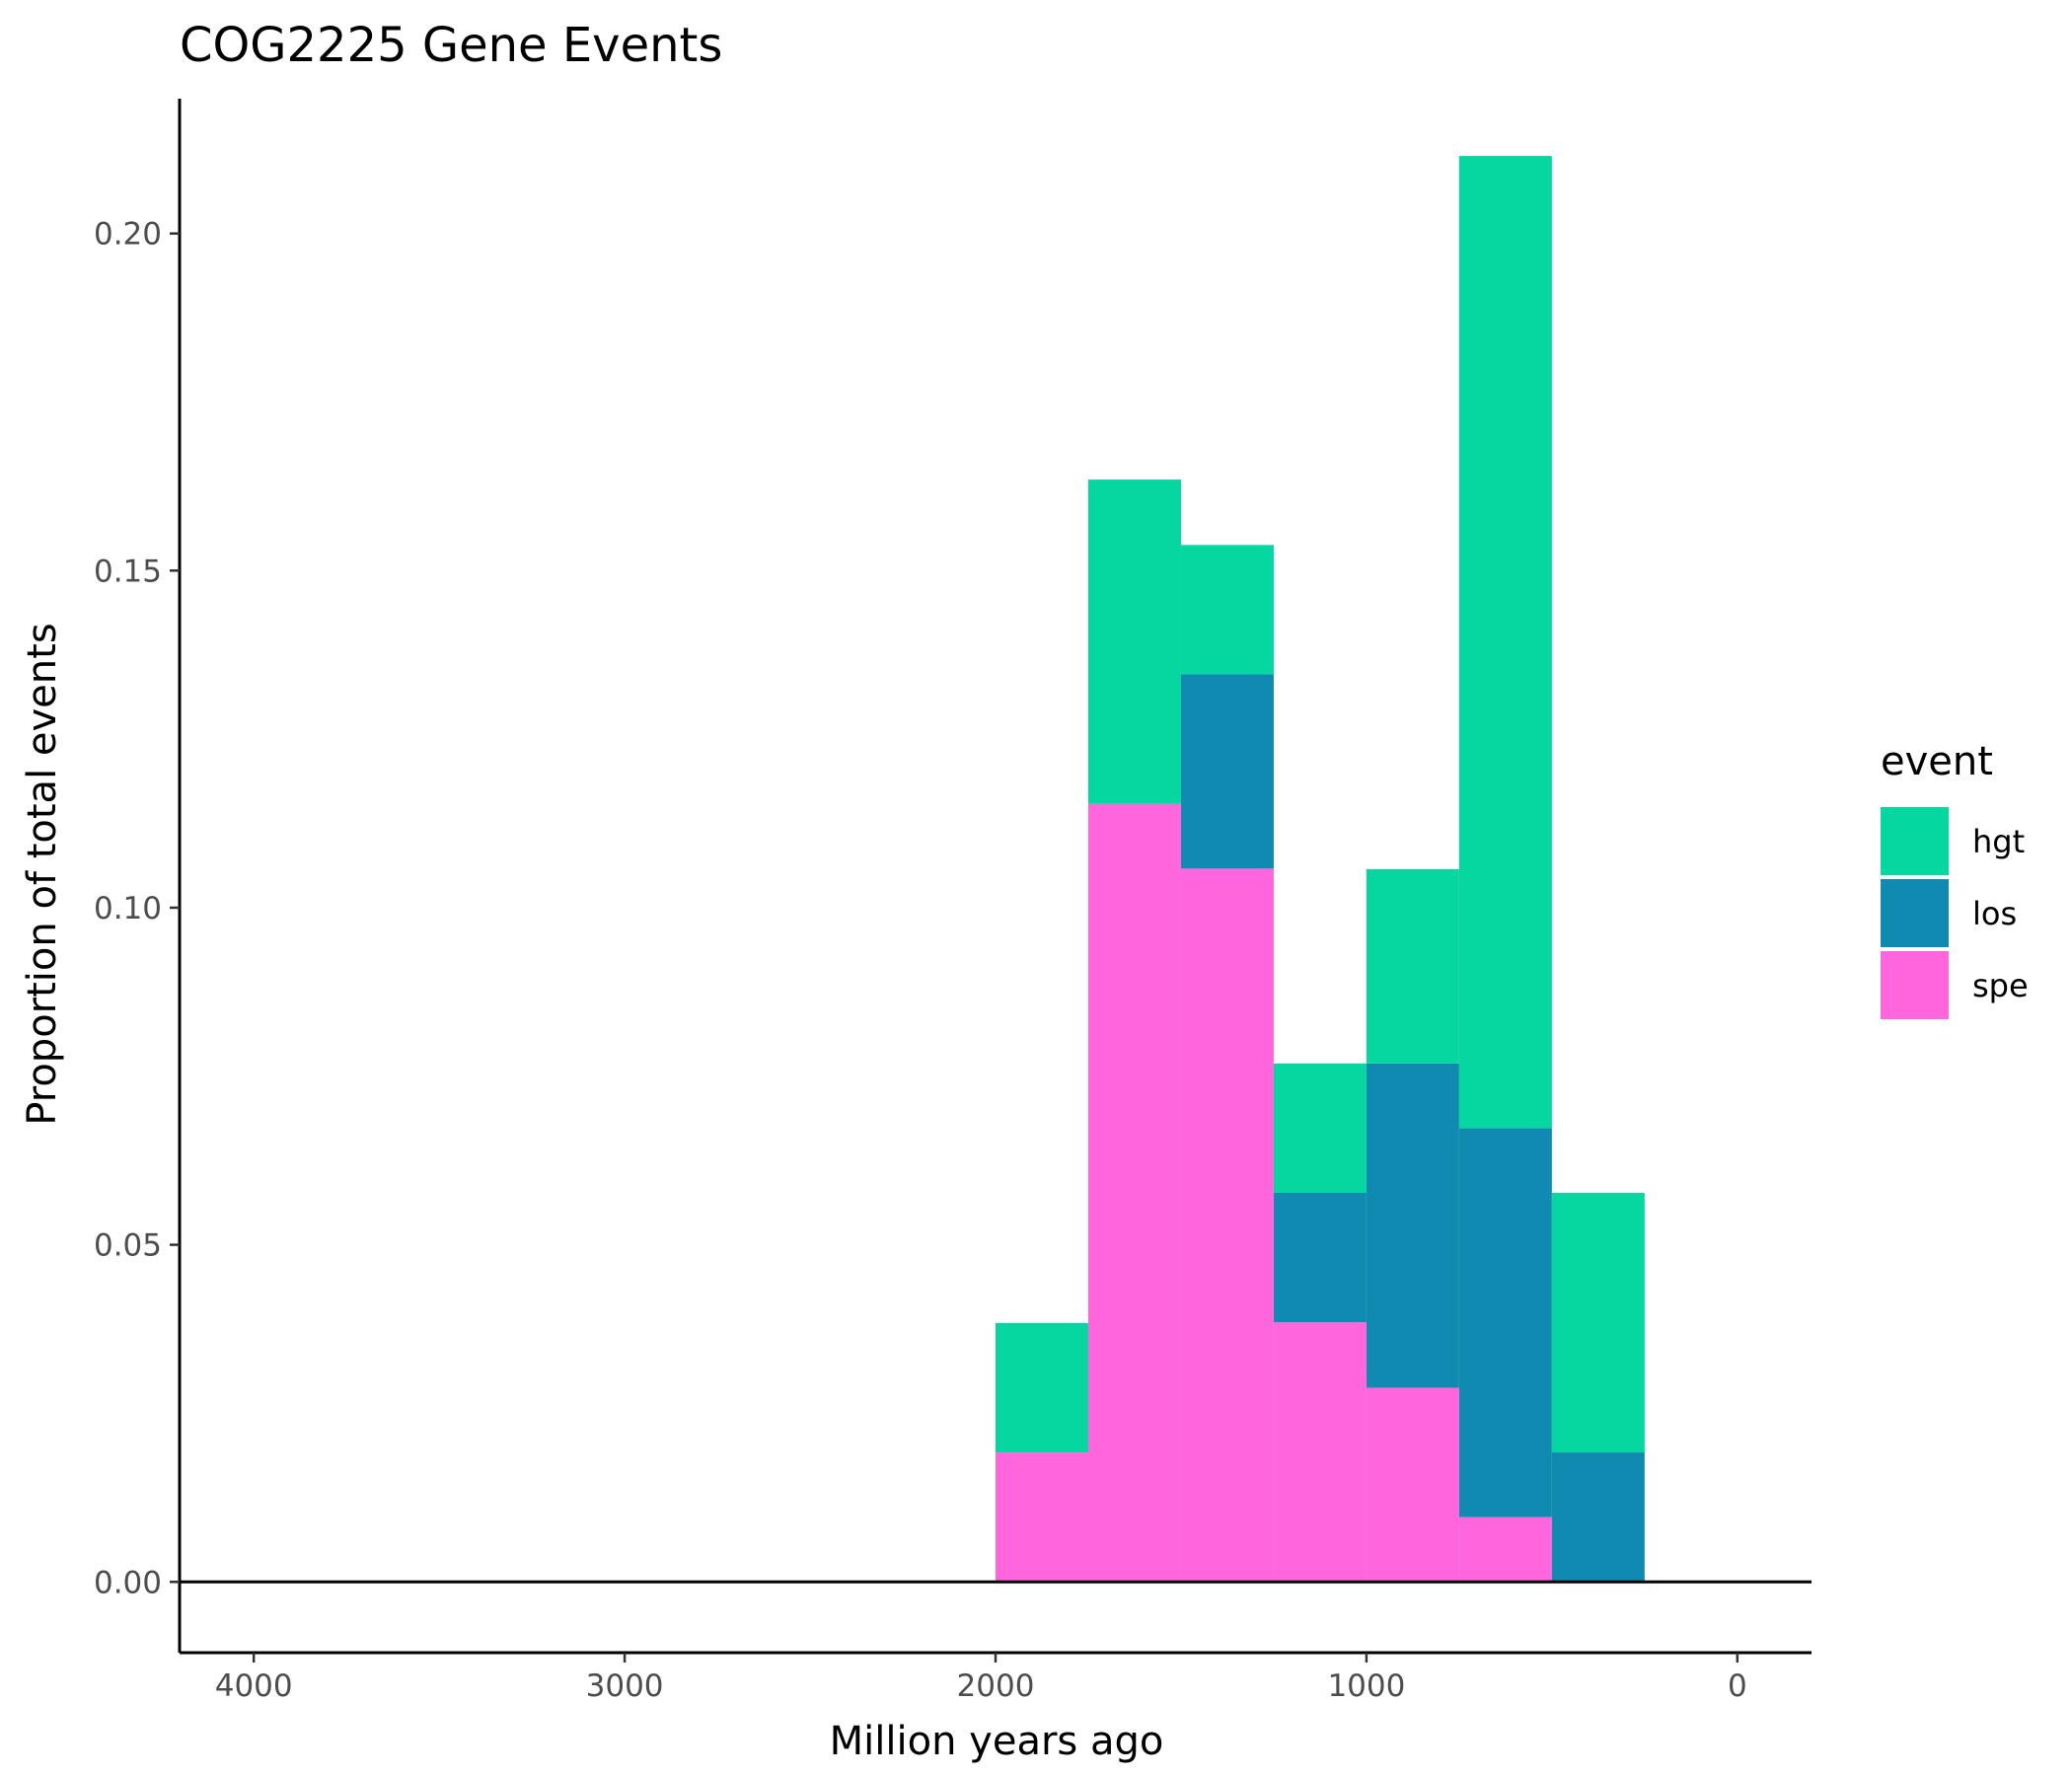 This screenshot has height=1776, width=2072. What do you see at coordinates (1999, 842) in the screenshot?
I see `legend-label-hgt: hgt` at bounding box center [1999, 842].